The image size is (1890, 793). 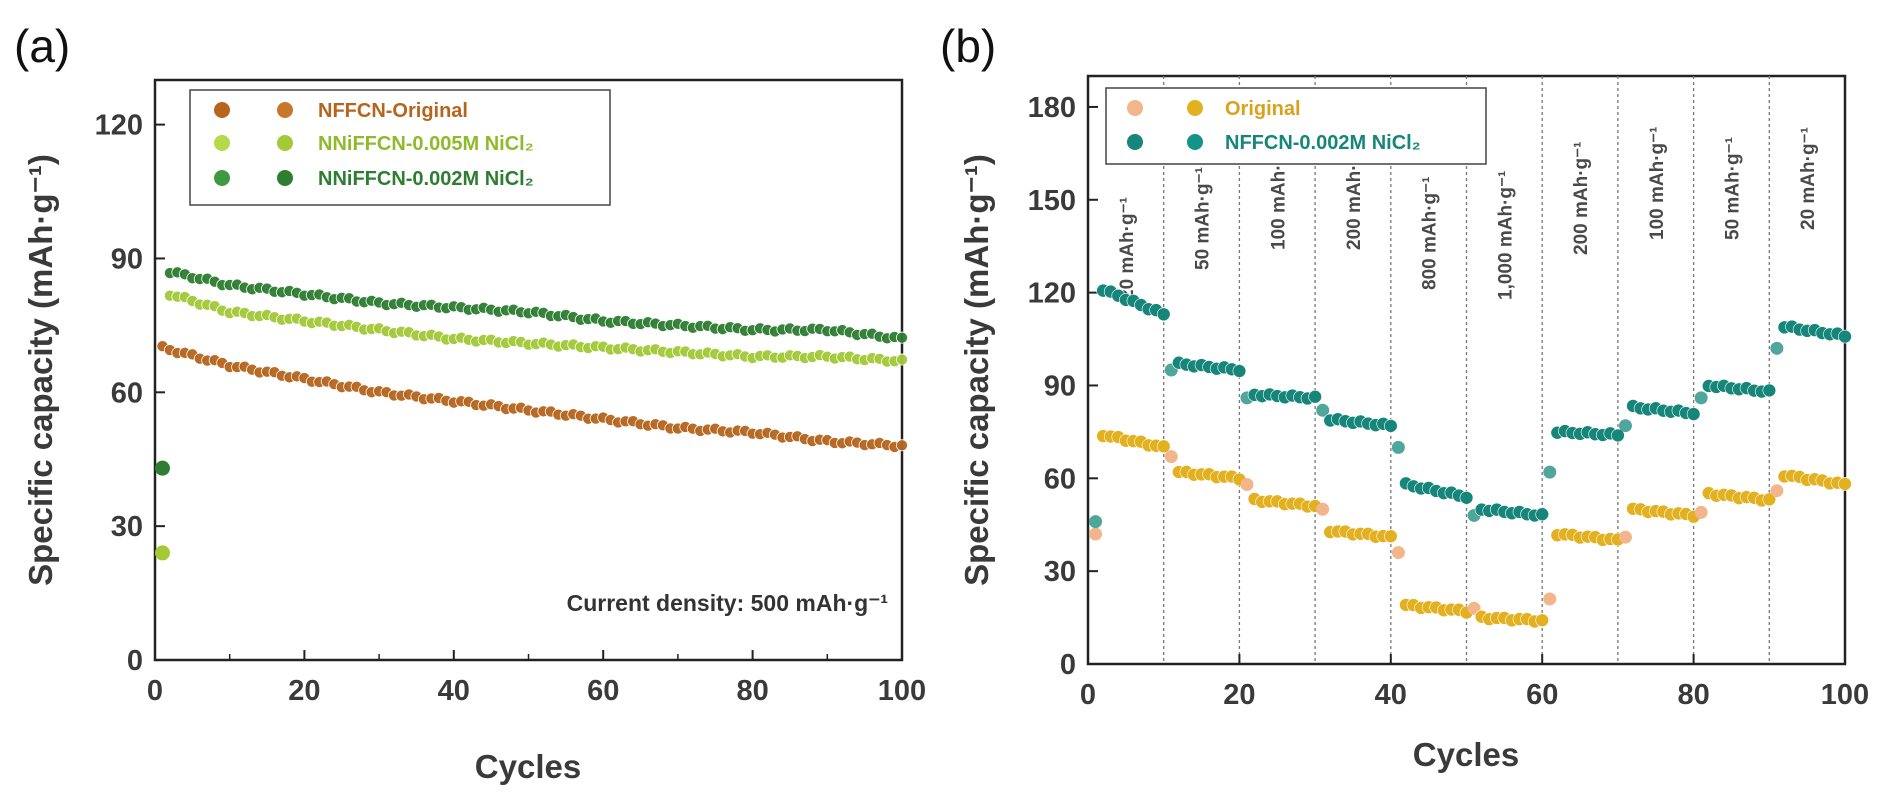 I want to click on panel-b-y-tick-label: 60, so click(x=1060, y=479).